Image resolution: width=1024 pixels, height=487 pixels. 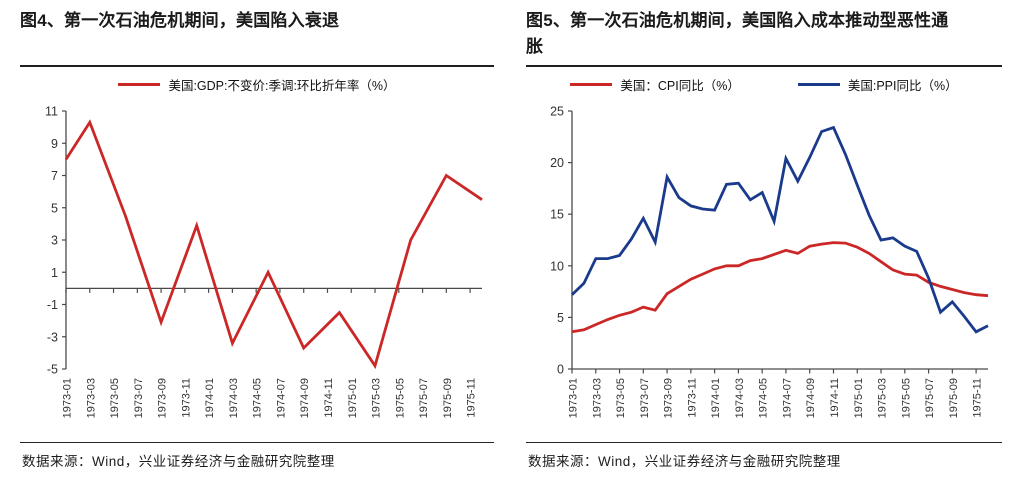 What do you see at coordinates (54, 176) in the screenshot?
I see `y-tick-label: 7` at bounding box center [54, 176].